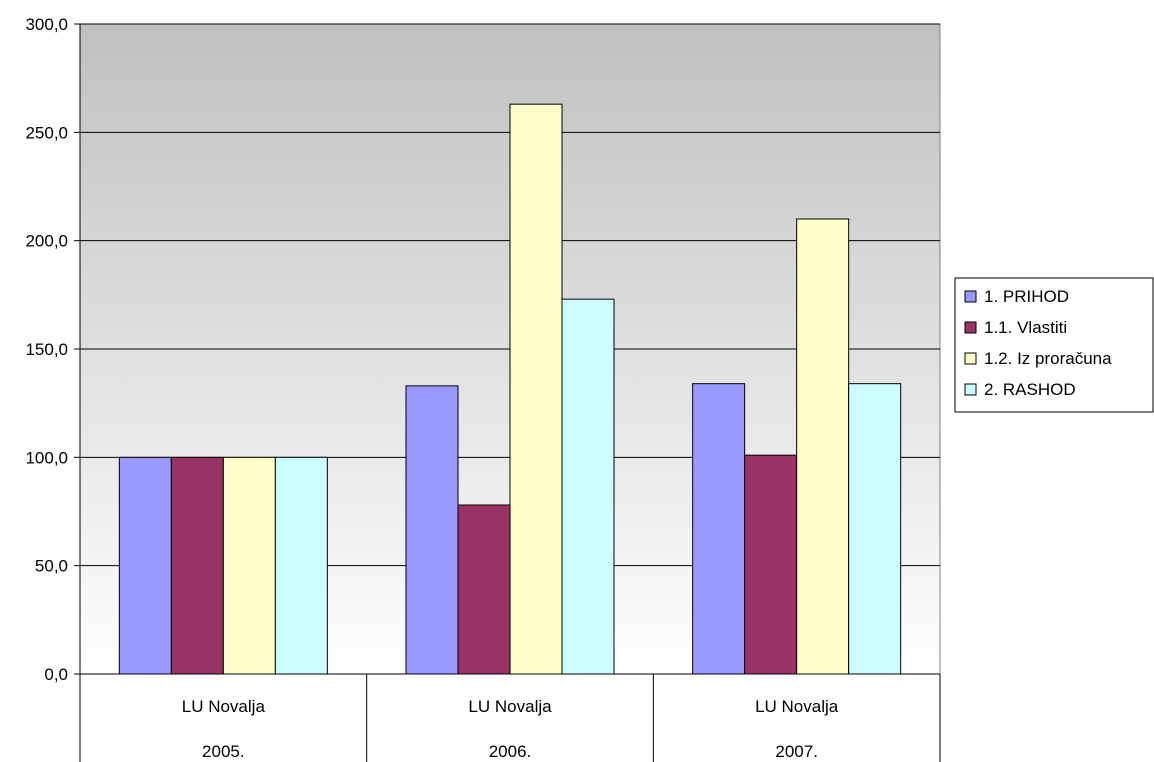  I want to click on x-category-year-label: 2006., so click(510, 751).